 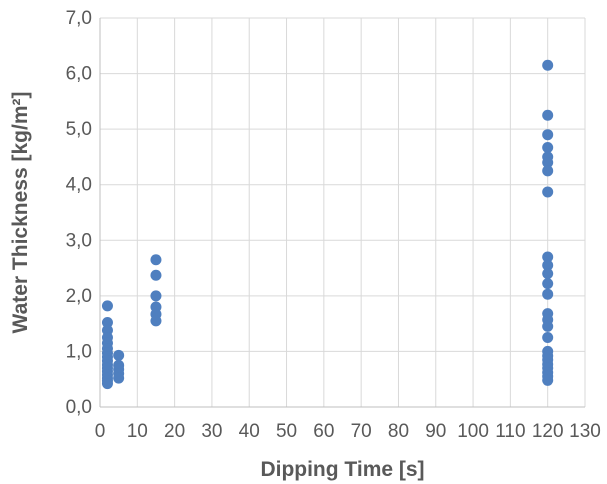 What do you see at coordinates (79, 296) in the screenshot?
I see `y-tick-label: 2,0` at bounding box center [79, 296].